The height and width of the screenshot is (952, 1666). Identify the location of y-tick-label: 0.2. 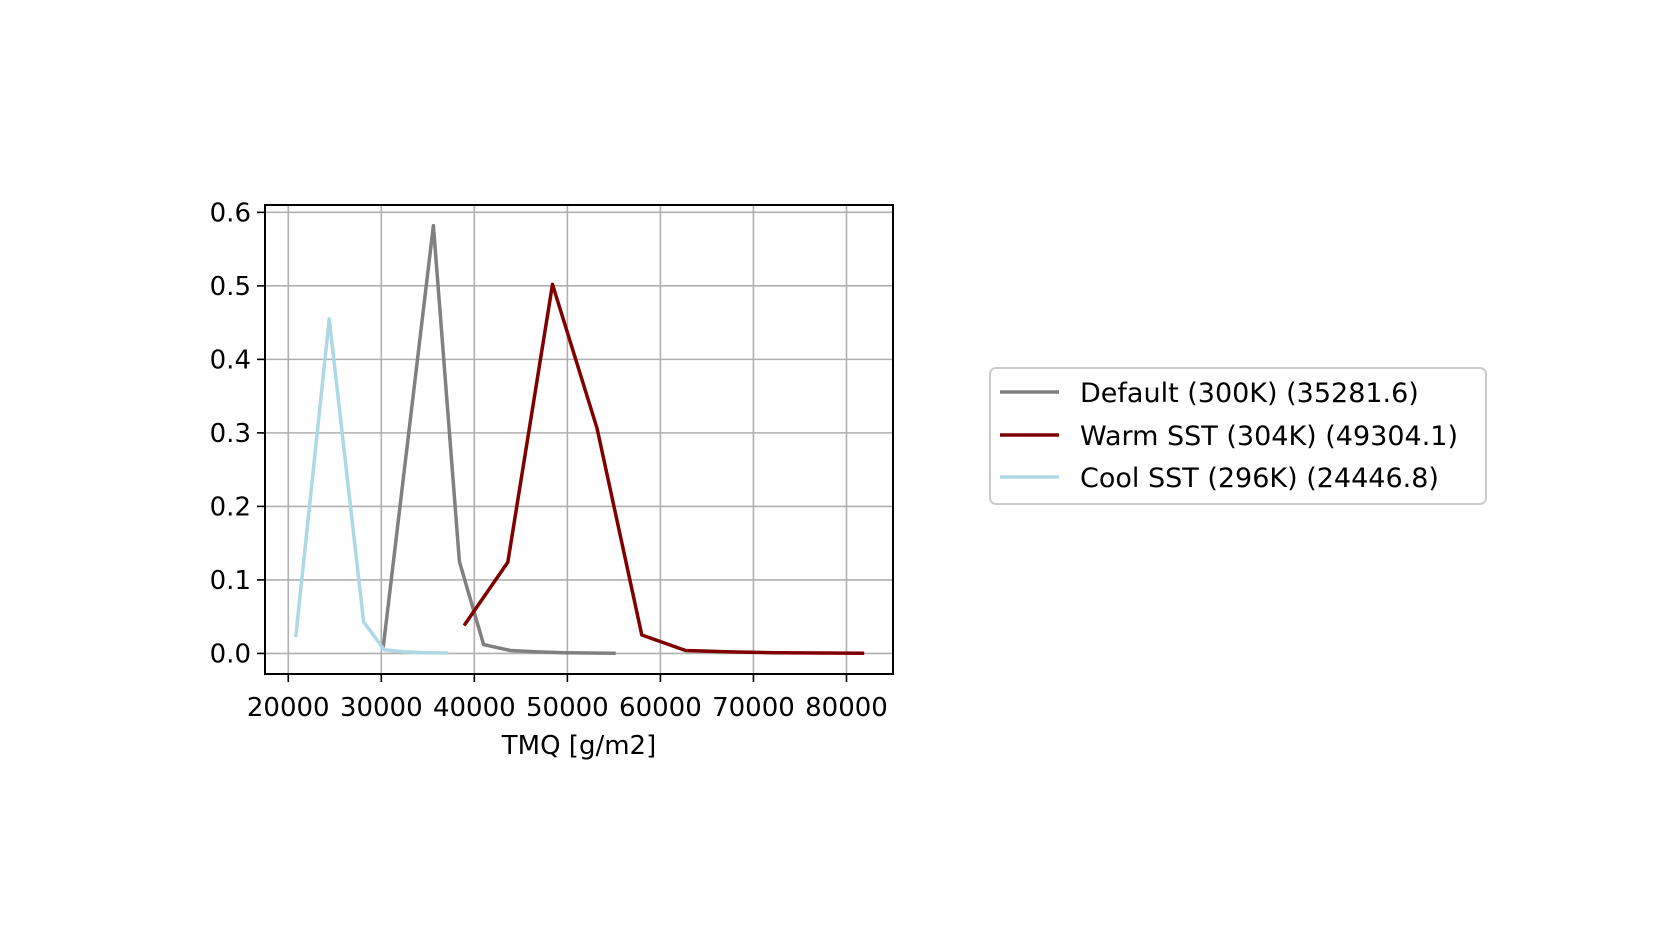
(230, 507).